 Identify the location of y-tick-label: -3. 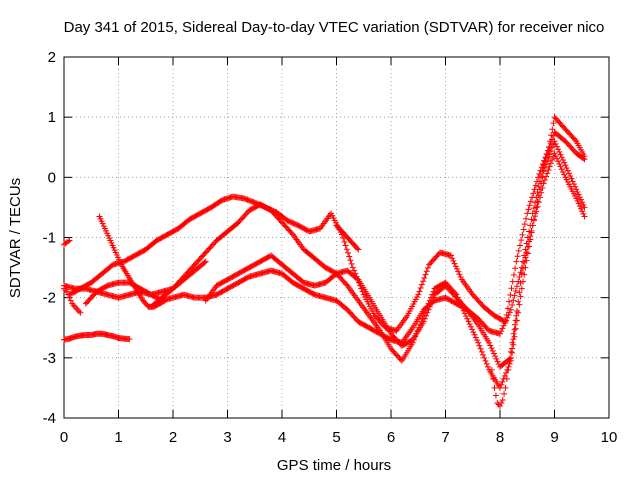
(49, 358).